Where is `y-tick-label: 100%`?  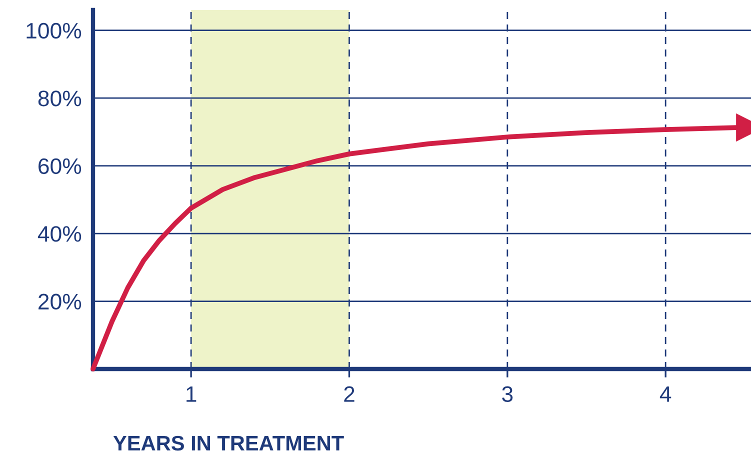
y-tick-label: 100% is located at coordinates (54, 30).